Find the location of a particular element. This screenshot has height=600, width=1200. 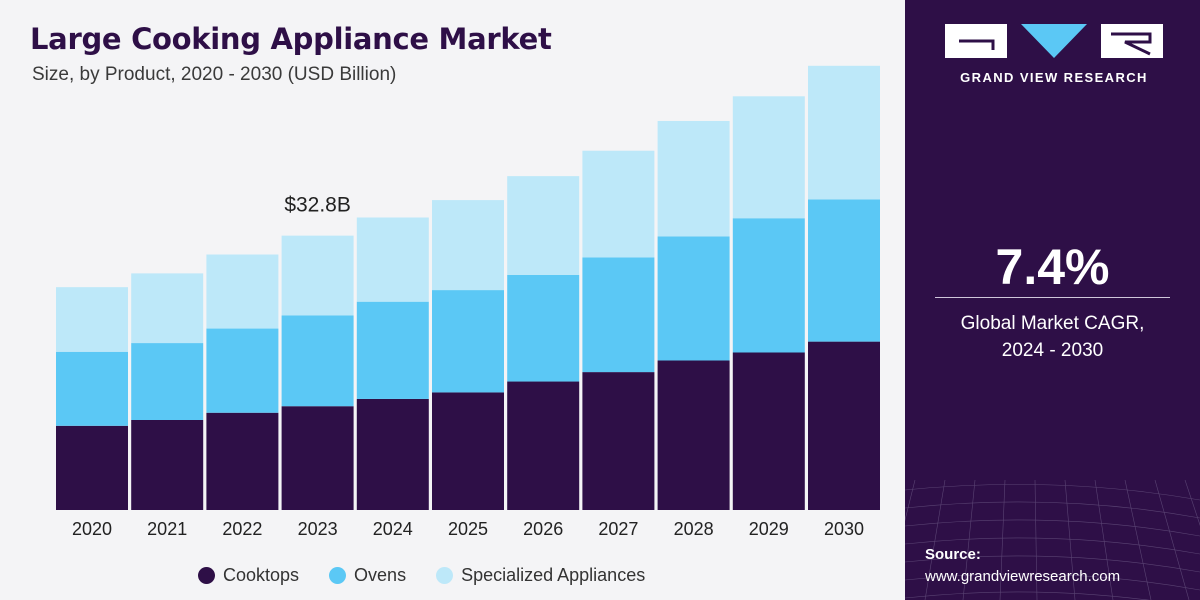

bar-ovens-2025 is located at coordinates (468, 341).